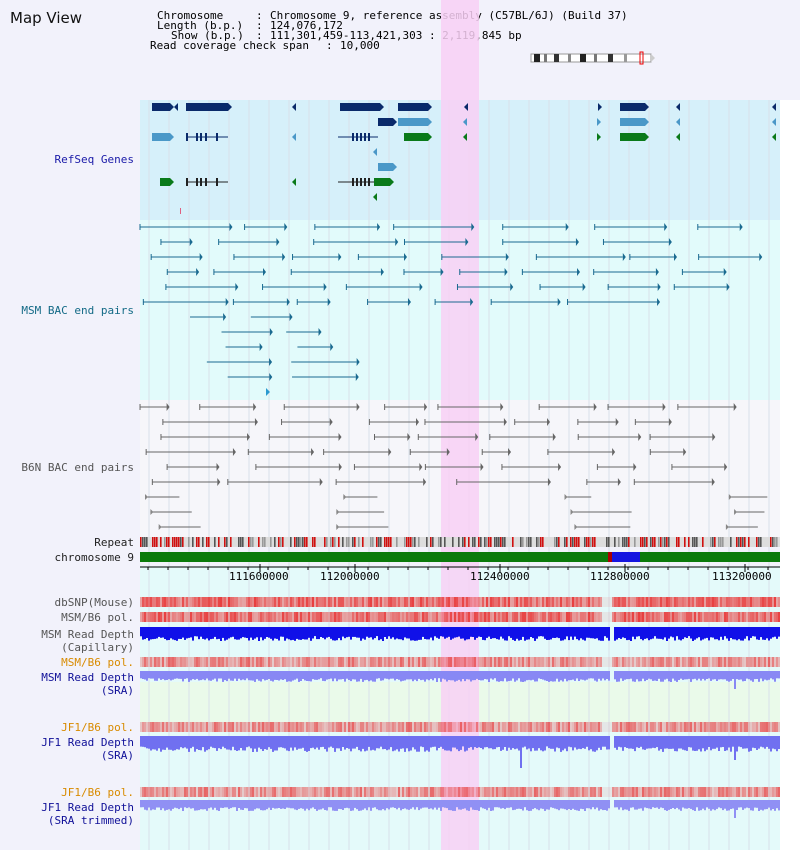 The height and width of the screenshot is (850, 800). Describe the element at coordinates (554, 437) in the screenshot. I see `b6n-bac-pair` at that location.